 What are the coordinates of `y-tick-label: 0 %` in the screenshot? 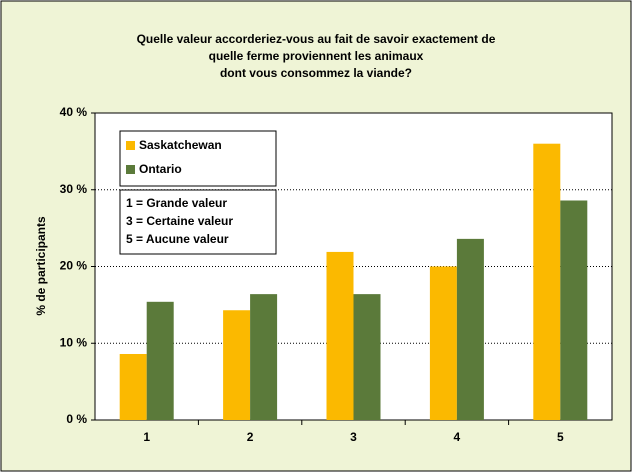 It's located at (76, 419).